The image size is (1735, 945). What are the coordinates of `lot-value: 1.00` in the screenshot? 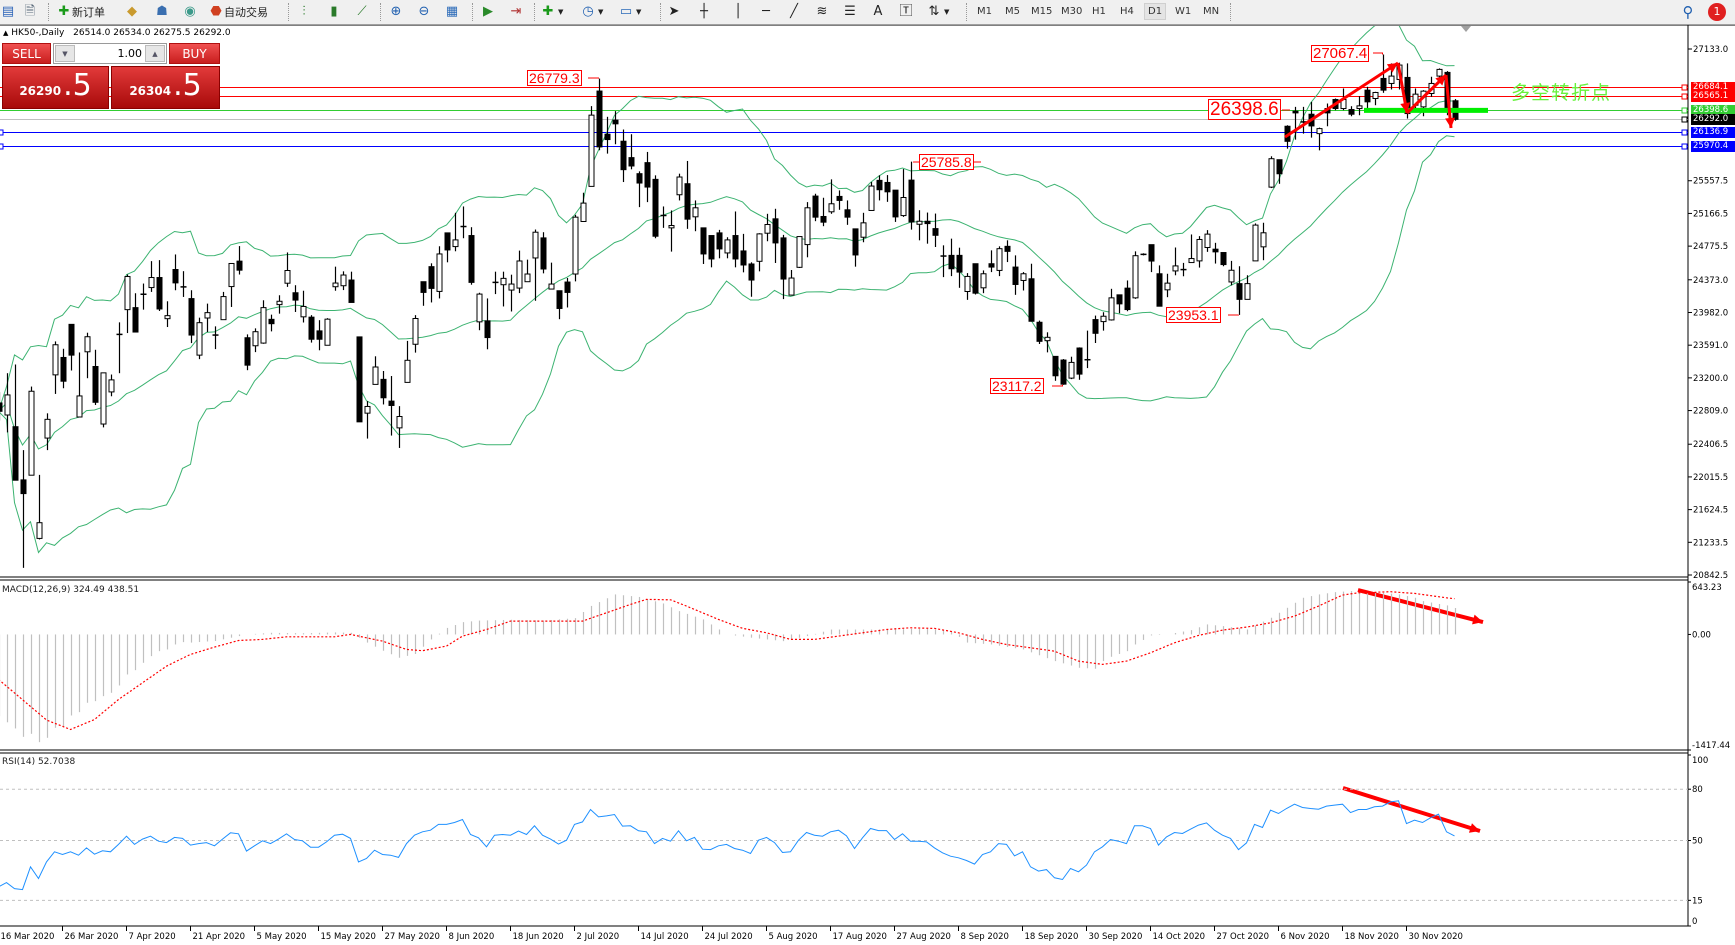 It's located at (130, 53).